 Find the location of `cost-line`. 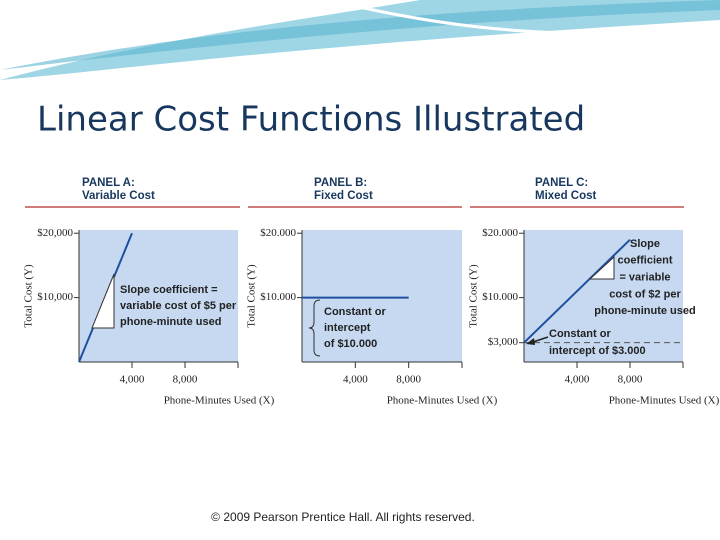

cost-line is located at coordinates (577, 291).